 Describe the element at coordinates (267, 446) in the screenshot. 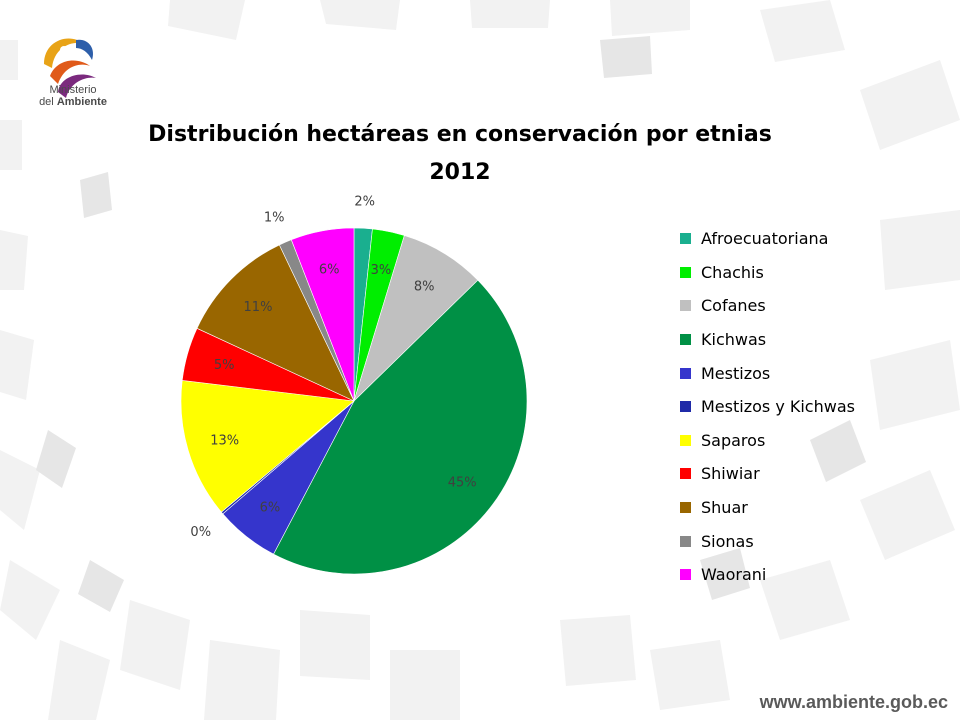

I see `pie-slice-saparos` at that location.